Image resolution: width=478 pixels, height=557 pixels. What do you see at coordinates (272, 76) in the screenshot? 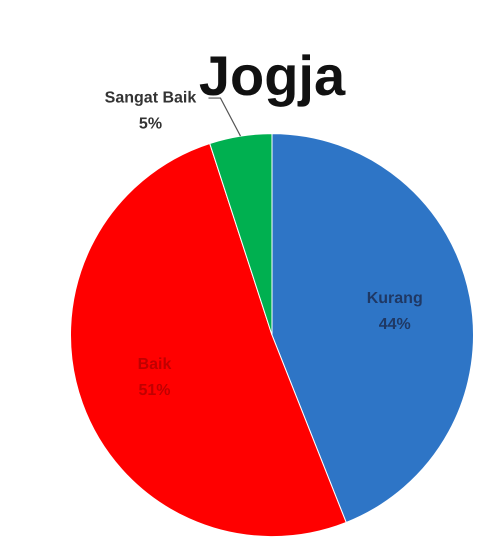
I see `chart-title: Jogja` at bounding box center [272, 76].